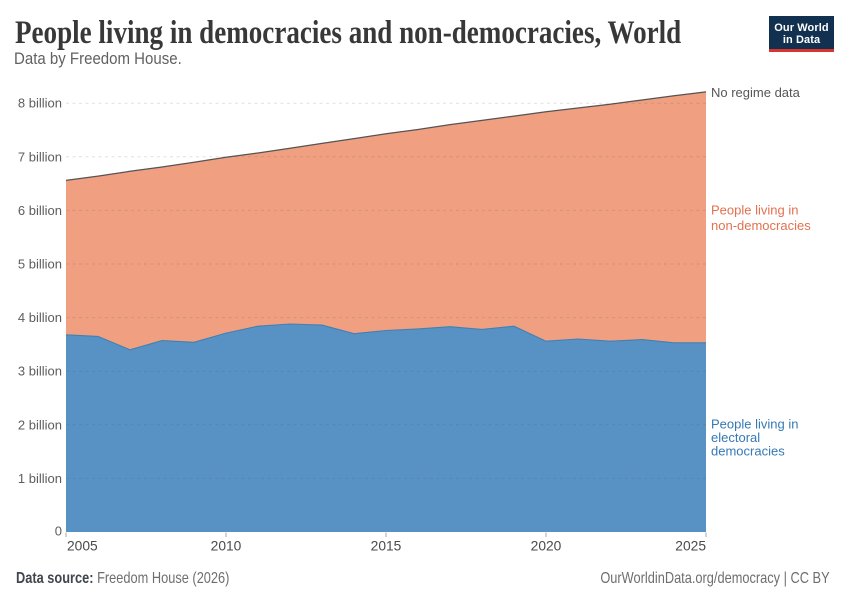 The height and width of the screenshot is (600, 850). I want to click on svg-text: 3 billion, so click(40, 371).